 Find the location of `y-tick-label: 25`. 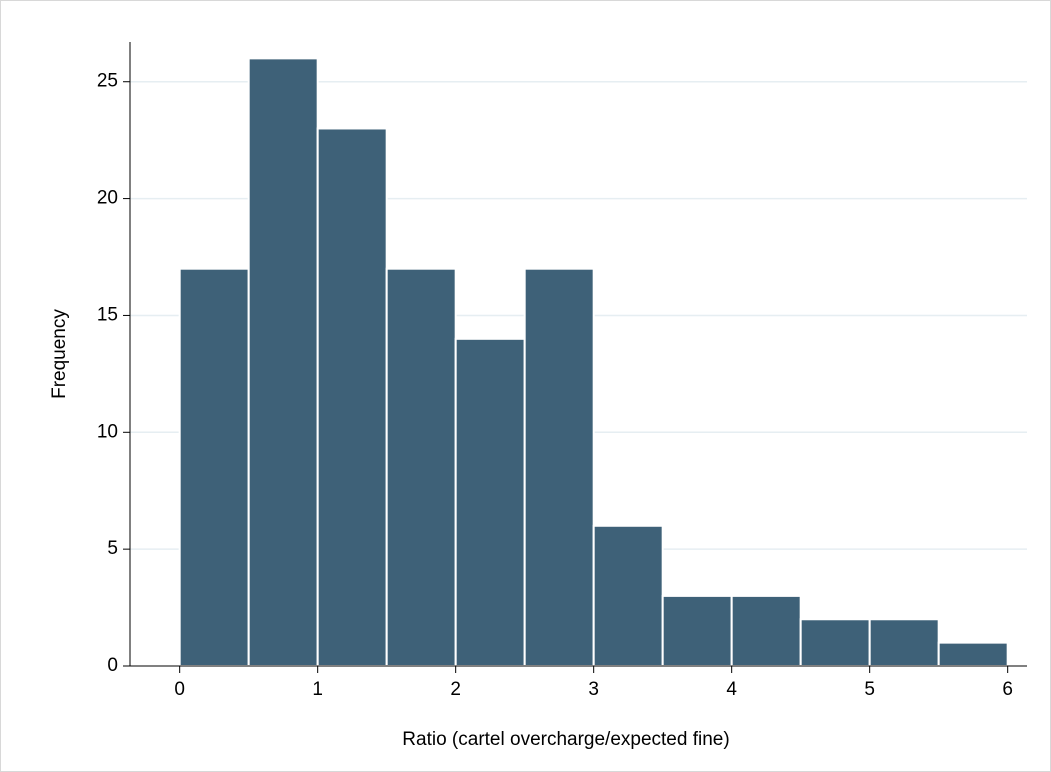

y-tick-label: 25 is located at coordinates (107, 81).